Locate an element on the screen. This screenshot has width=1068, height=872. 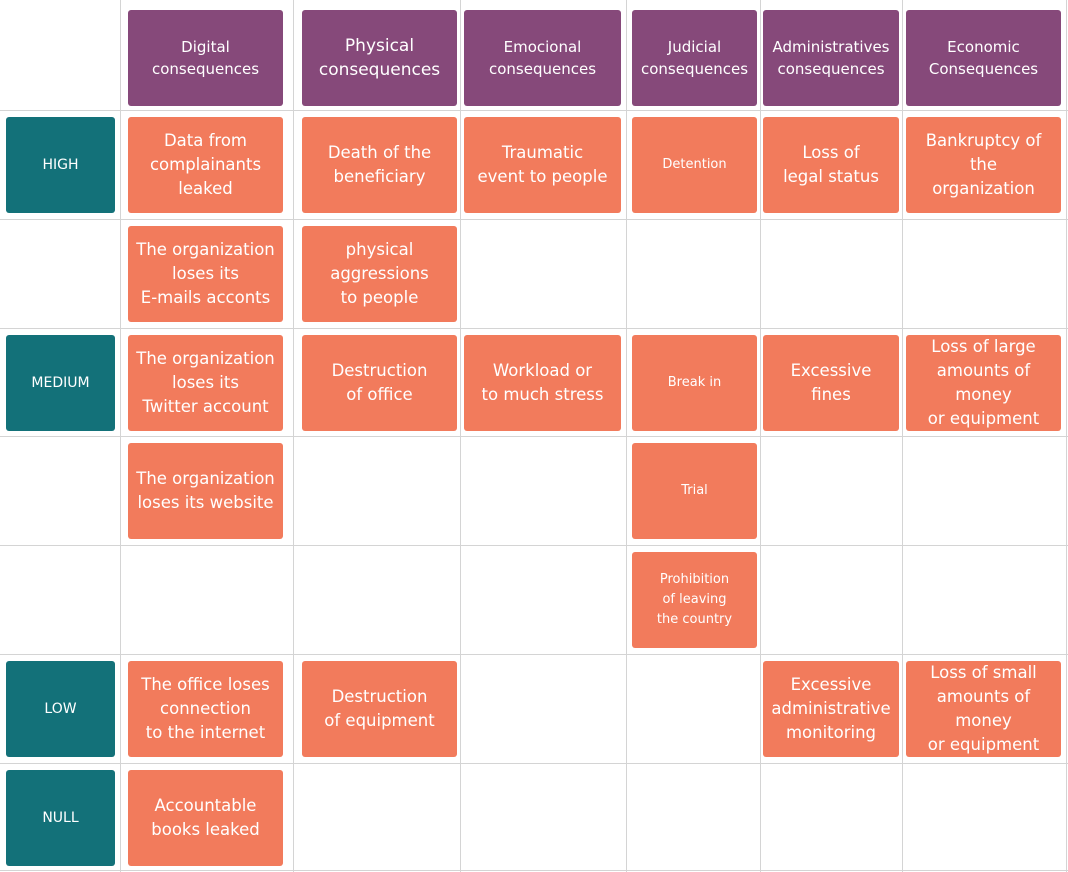
consequence-card: Trial is located at coordinates (694, 491).